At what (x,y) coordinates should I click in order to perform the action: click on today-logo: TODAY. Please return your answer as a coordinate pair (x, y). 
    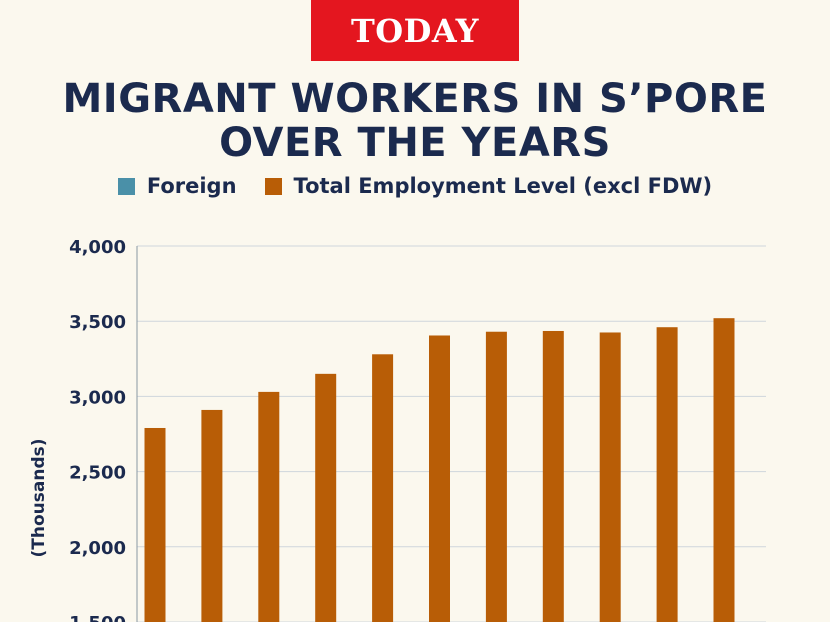
    Looking at the image, I should click on (415, 30).